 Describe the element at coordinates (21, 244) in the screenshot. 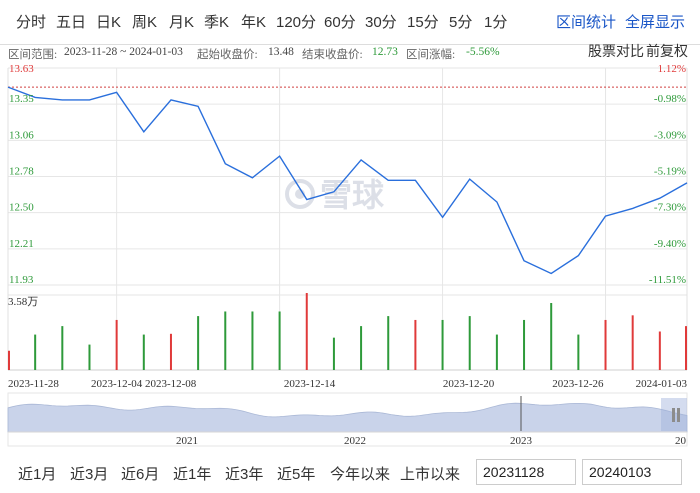

I see `y-tick-left: 12.21` at that location.